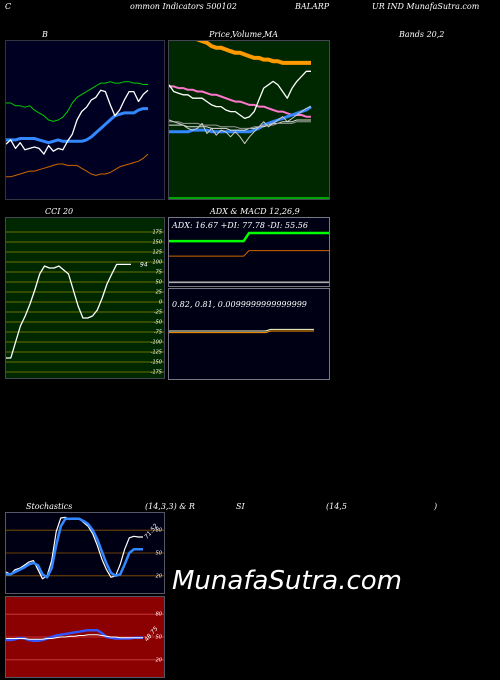 This screenshot has height=680, width=500. I want to click on stochastics-series-d, so click(75, 548).